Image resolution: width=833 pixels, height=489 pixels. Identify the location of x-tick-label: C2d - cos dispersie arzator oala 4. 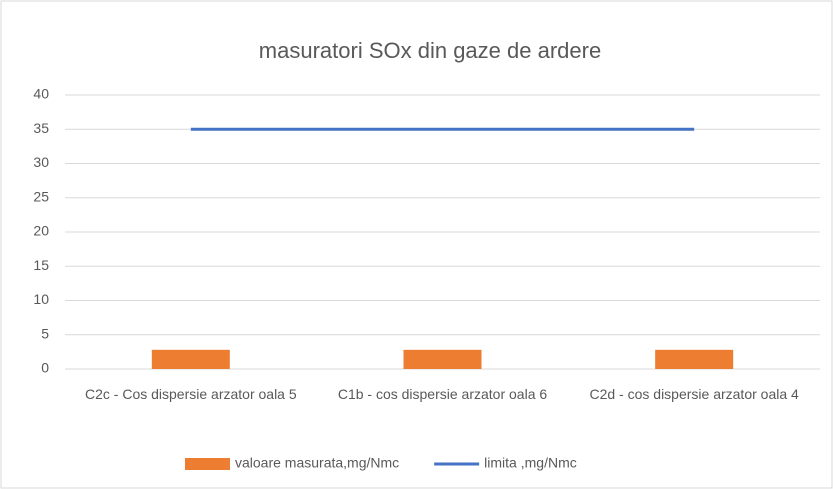
(694, 394).